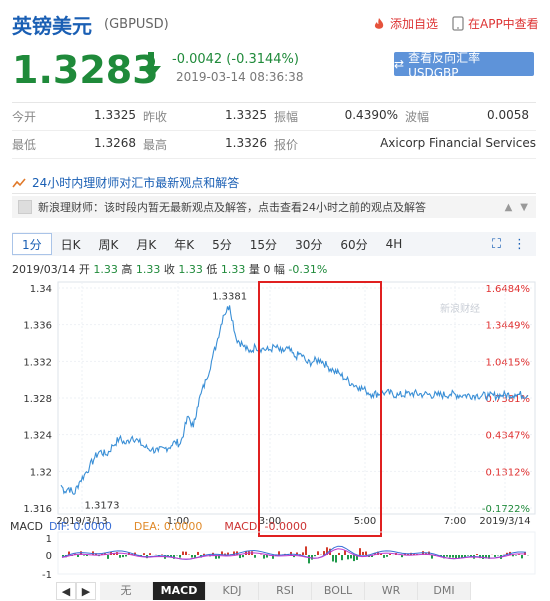 The width and height of the screenshot is (550, 601). I want to click on stat-label: 波幅, so click(417, 117).